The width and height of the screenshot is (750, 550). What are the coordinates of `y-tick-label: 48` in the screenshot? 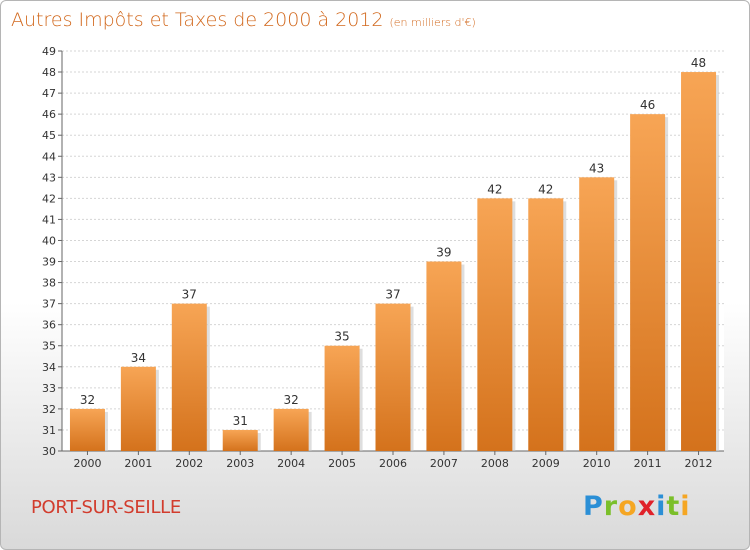 It's located at (49, 72).